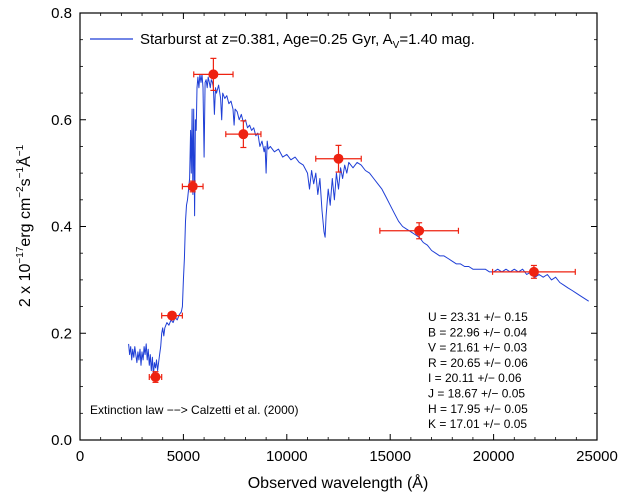 Image resolution: width=625 pixels, height=494 pixels. What do you see at coordinates (287, 456) in the screenshot?
I see `x-tick-label: 10000` at bounding box center [287, 456].